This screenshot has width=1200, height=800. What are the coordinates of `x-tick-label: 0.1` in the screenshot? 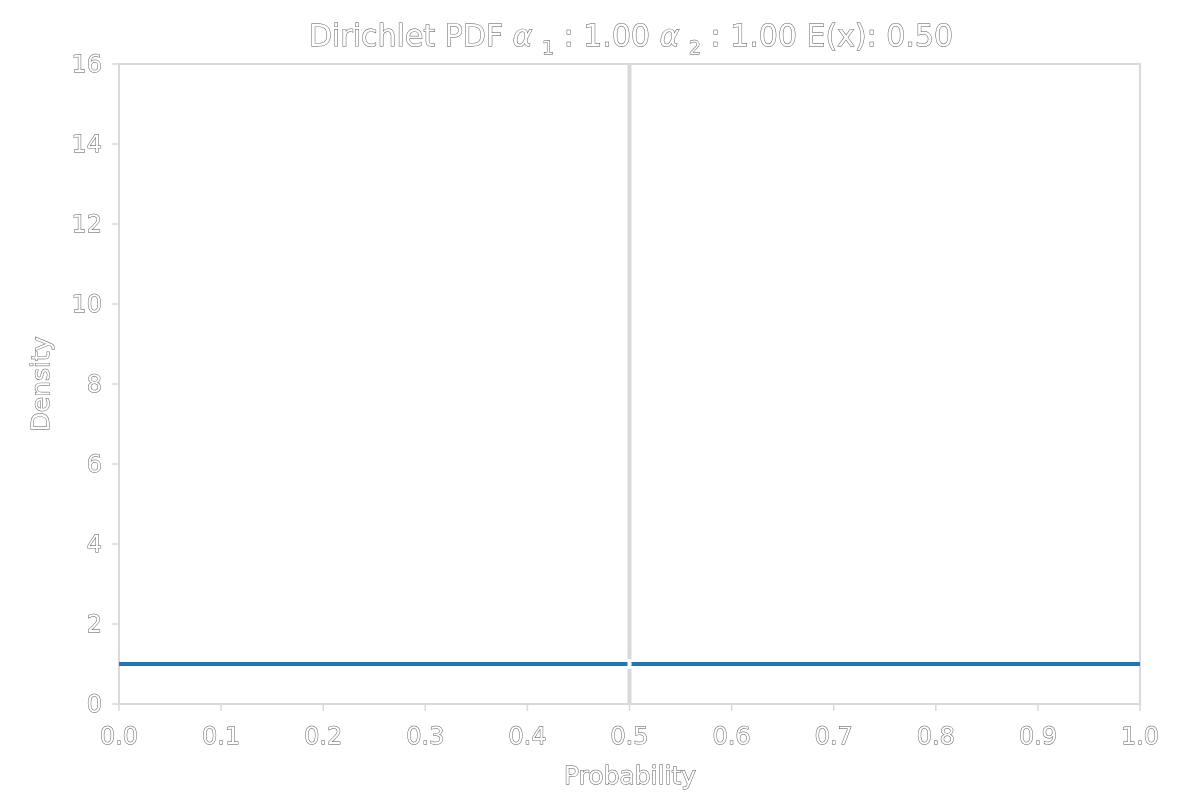 It's located at (221, 736).